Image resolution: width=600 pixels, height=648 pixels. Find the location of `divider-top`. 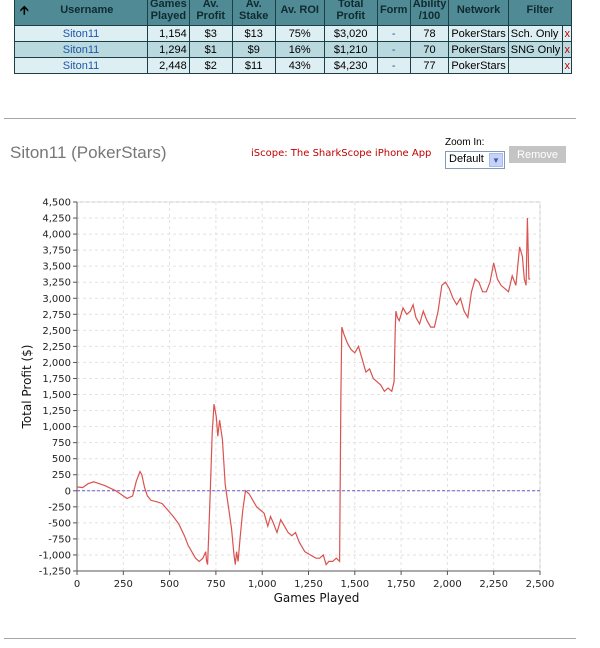

divider-top is located at coordinates (290, 118).